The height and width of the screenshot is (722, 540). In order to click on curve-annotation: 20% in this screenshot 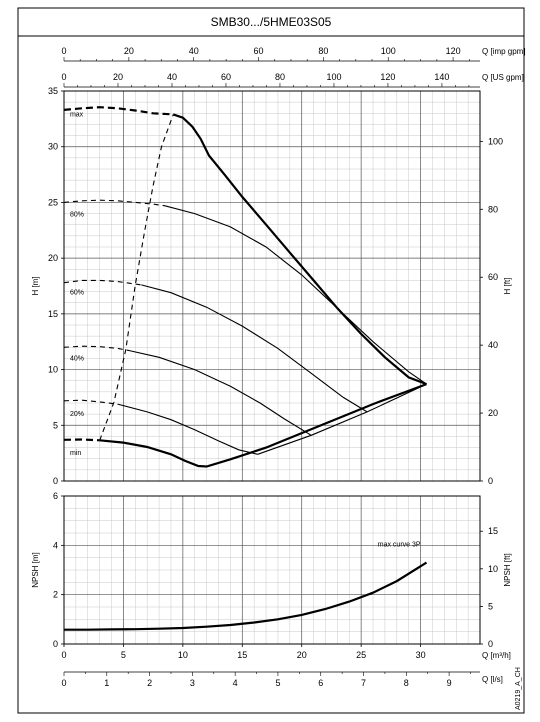, I will do `click(77, 414)`.